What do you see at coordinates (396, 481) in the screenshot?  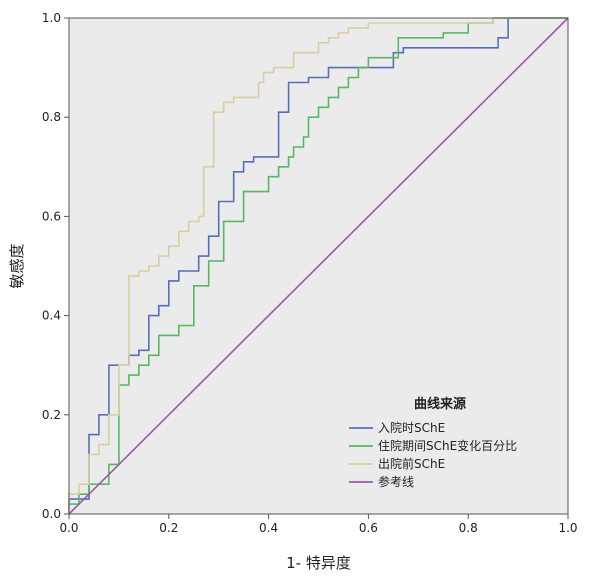 I see `legend-label: 参考线` at bounding box center [396, 481].